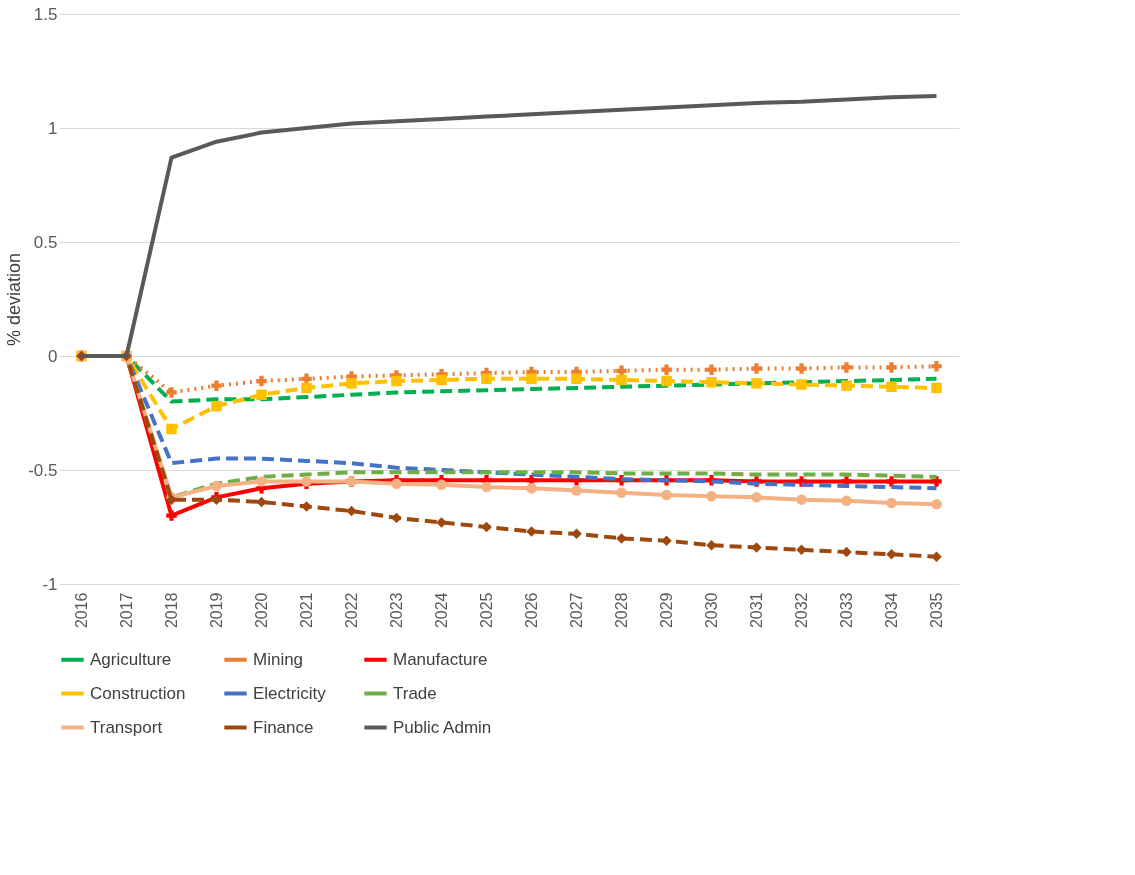 The height and width of the screenshot is (875, 1135). I want to click on legend-label: Finance, so click(283, 727).